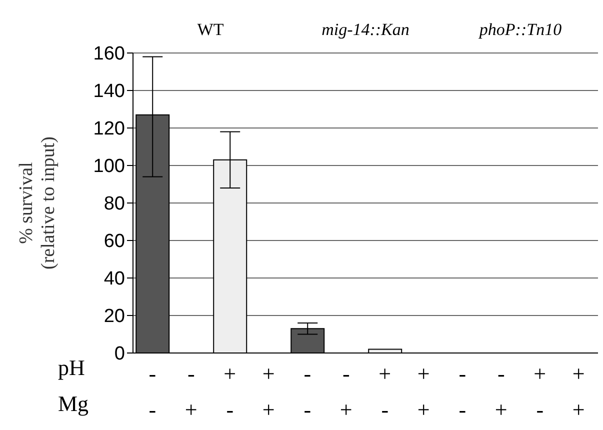 The width and height of the screenshot is (603, 430). What do you see at coordinates (520, 30) in the screenshot?
I see `text: phoP::Tn10` at bounding box center [520, 30].